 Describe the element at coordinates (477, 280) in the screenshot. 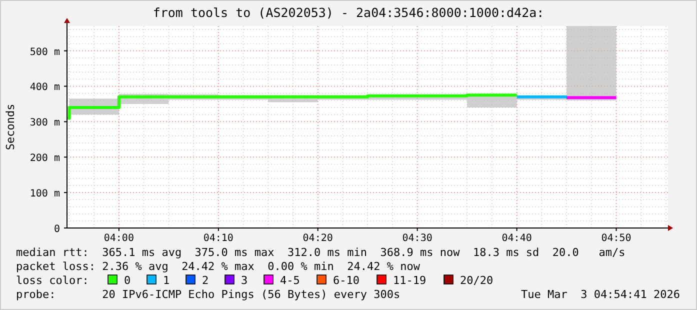

I see `legend-label: 20/20` at that location.